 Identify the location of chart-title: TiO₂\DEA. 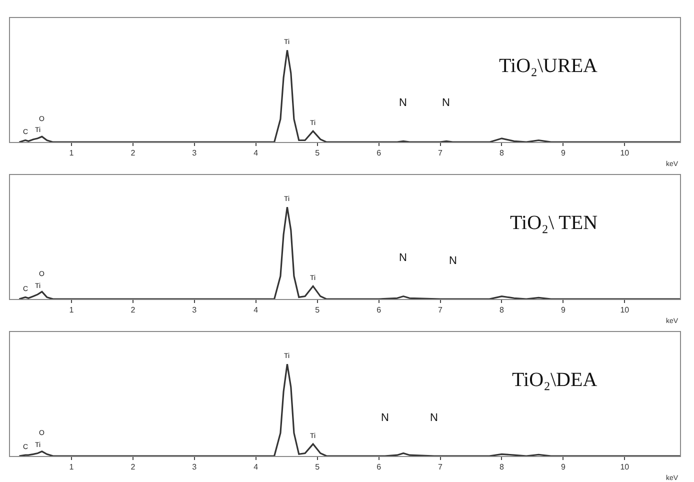
(555, 380).